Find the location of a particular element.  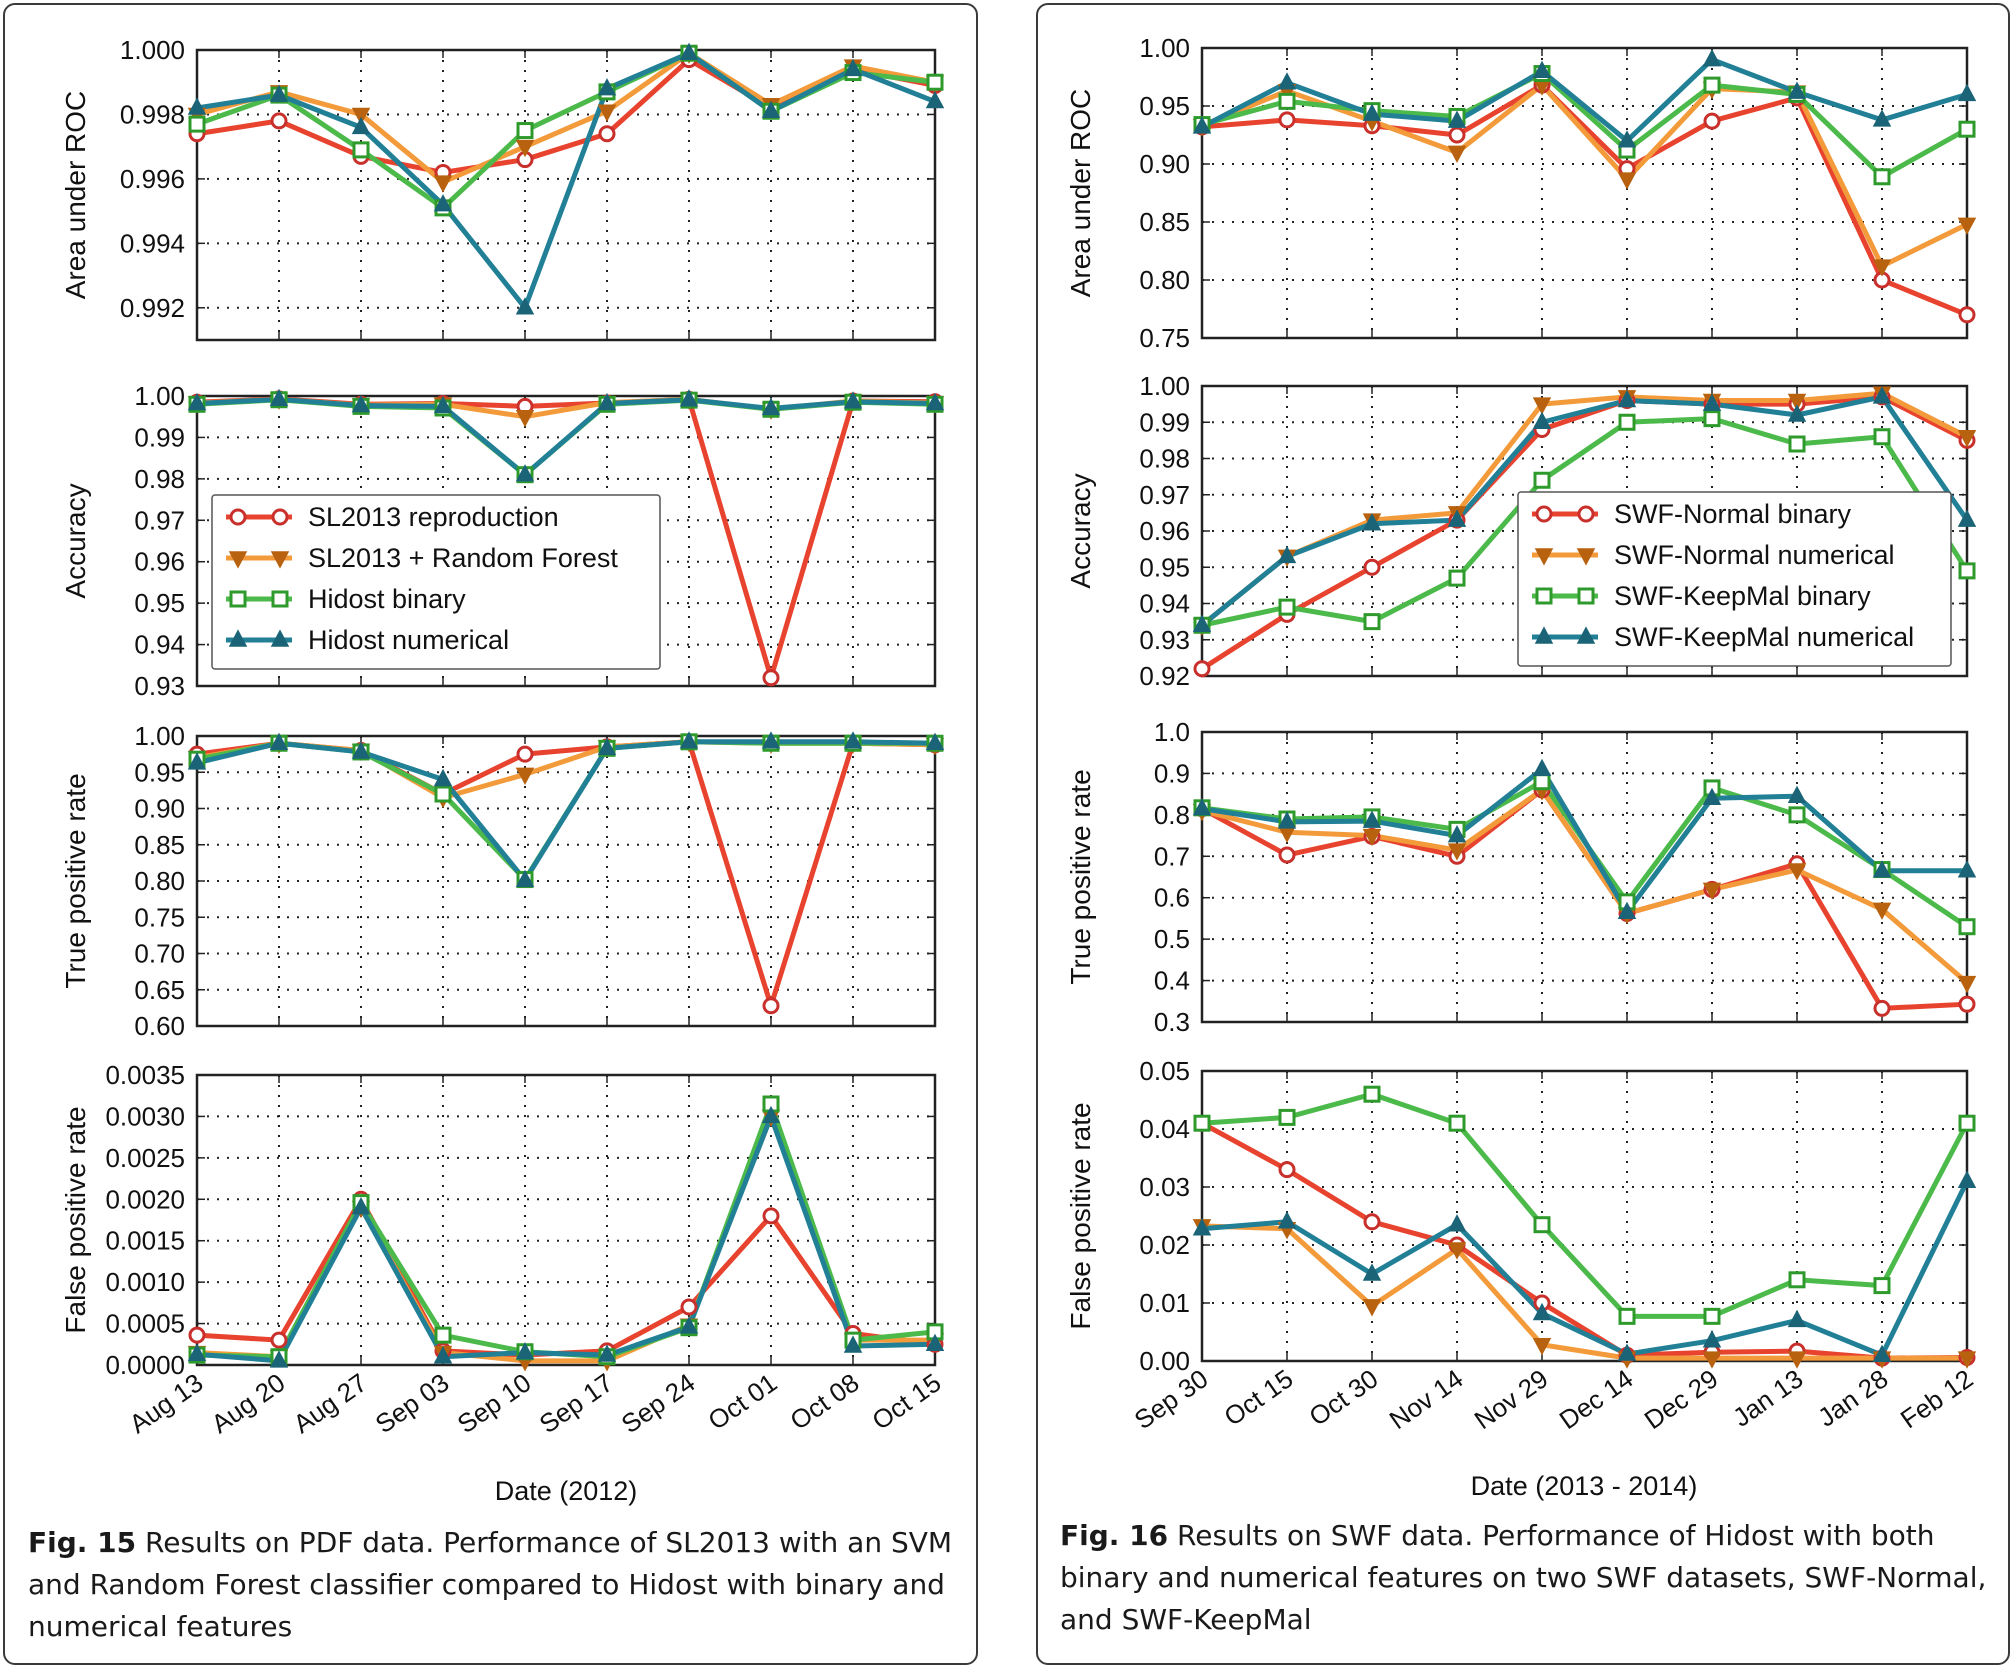

y-axis-label: False positive rate is located at coordinates (1080, 1215).